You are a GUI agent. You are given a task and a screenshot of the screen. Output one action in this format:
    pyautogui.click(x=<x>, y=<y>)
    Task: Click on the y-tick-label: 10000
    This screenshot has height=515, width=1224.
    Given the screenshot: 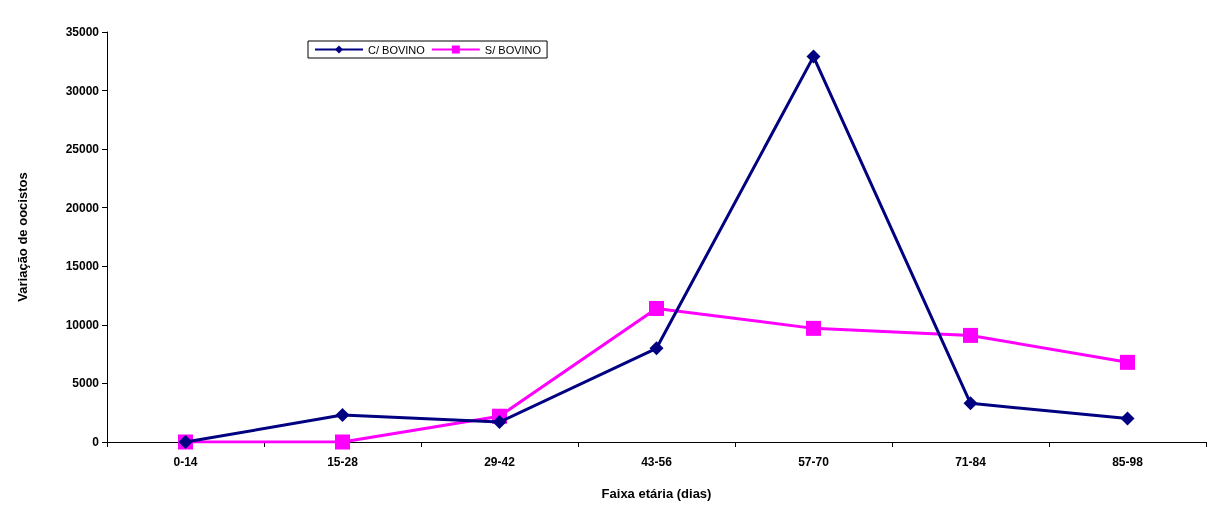 What is the action you would take?
    pyautogui.click(x=82, y=324)
    